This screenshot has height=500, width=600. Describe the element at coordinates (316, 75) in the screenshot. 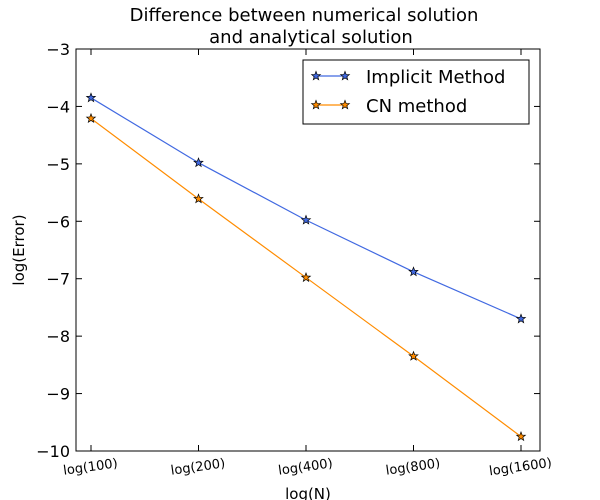

I see `legend-marker-implicit-method-left` at that location.